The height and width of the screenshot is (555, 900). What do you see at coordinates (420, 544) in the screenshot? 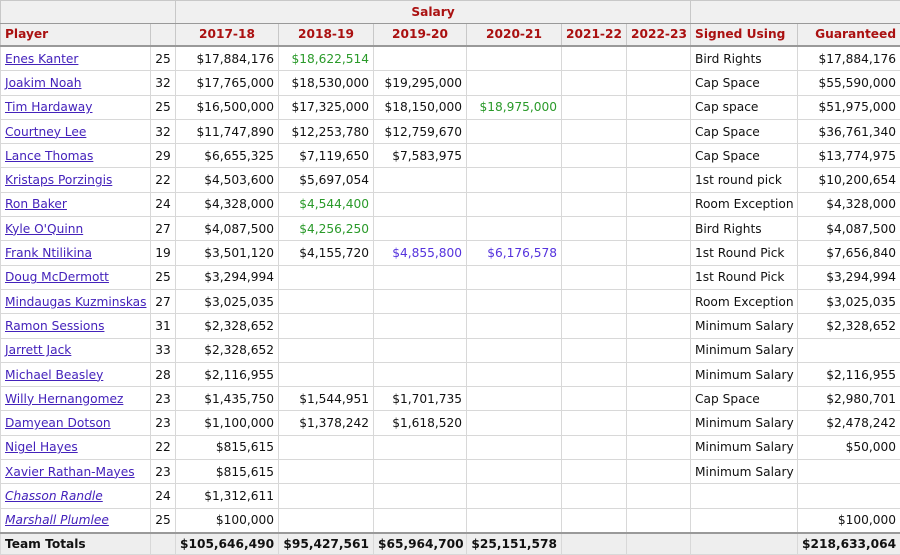
I see `total-salary-2019-20: $65,964,700` at bounding box center [420, 544].